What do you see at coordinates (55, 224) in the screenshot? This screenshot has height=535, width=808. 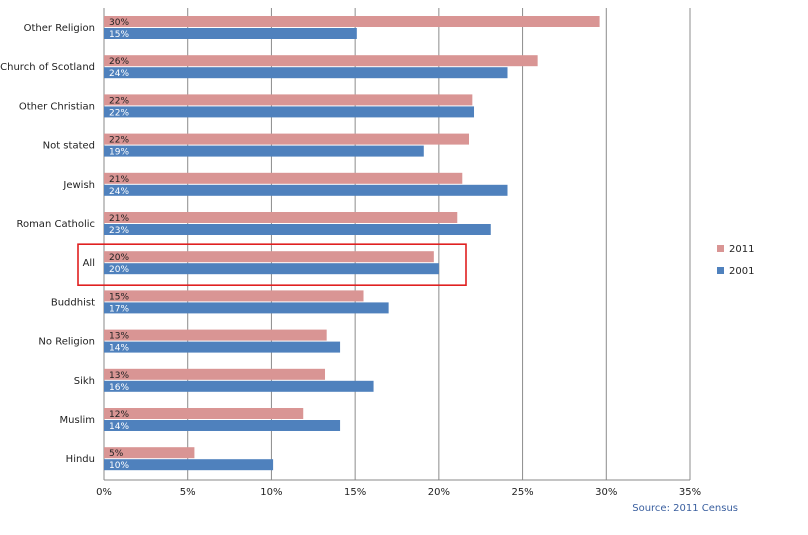 I see `category-label: Roman Catholic` at bounding box center [55, 224].